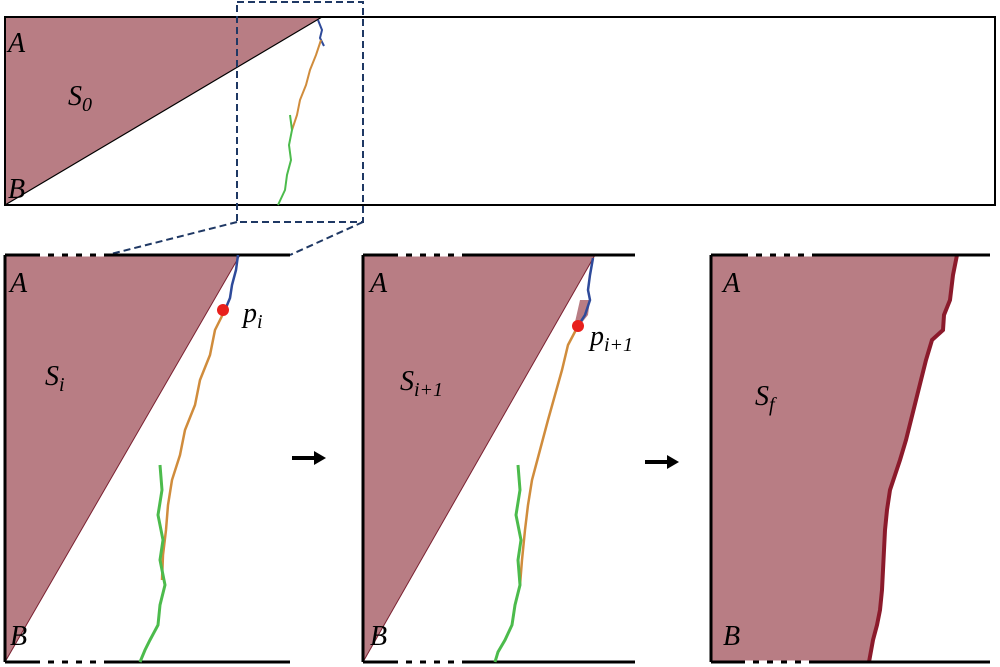  Describe the element at coordinates (578, 326) in the screenshot. I see `point-pi1` at that location.